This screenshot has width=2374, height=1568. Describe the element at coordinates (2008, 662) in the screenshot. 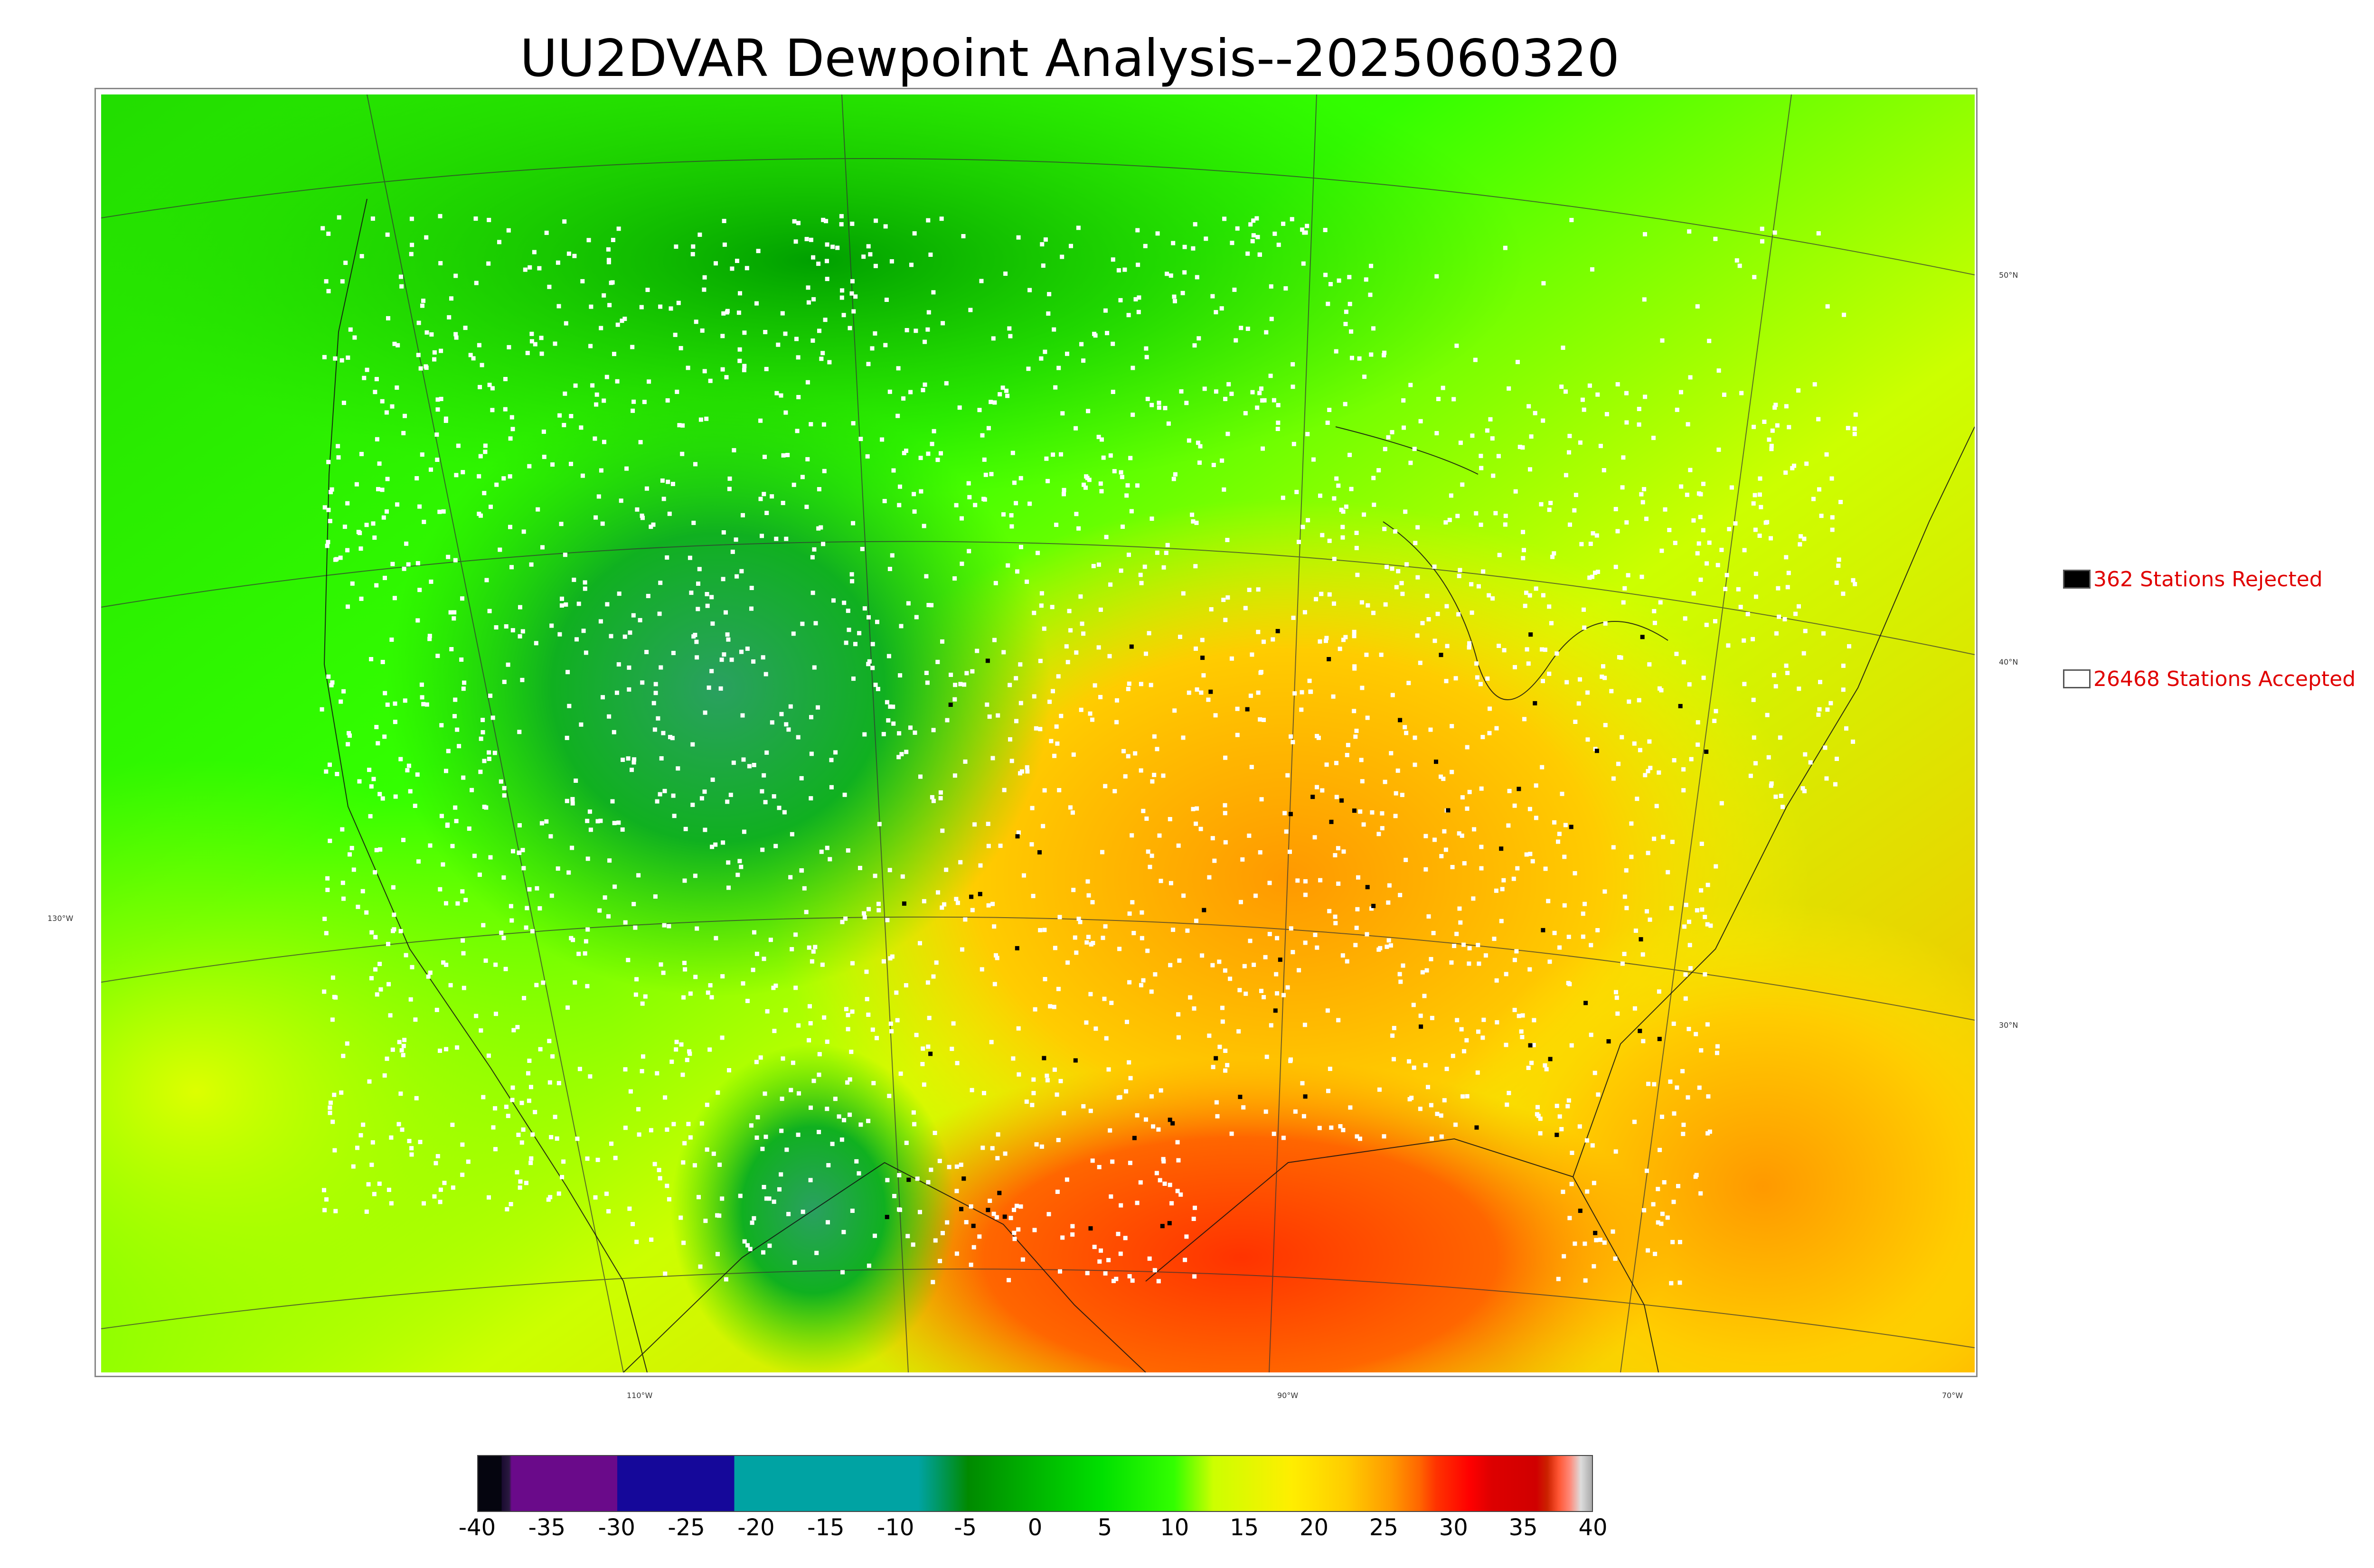

I see `lat-label-40n: 40°N` at that location.